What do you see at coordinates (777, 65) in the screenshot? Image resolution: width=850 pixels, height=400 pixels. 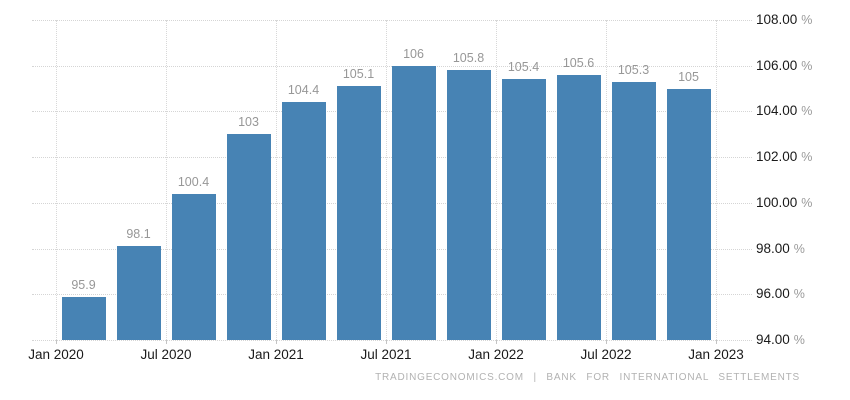 I see `y-tick-value: 106.00` at bounding box center [777, 65].